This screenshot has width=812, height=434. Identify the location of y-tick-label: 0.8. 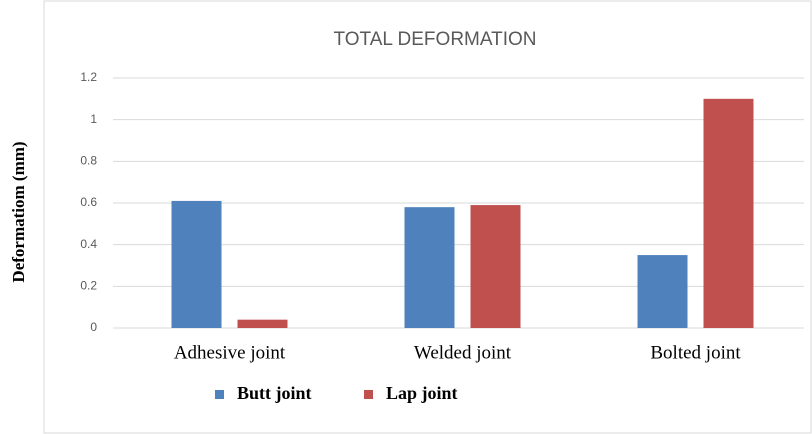
(88, 161).